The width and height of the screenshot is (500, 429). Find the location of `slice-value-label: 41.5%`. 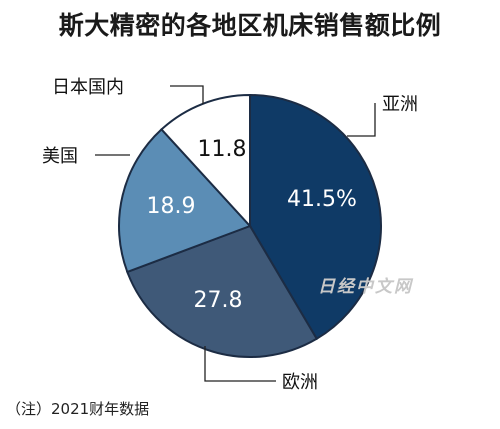

slice-value-label: 41.5% is located at coordinates (322, 199).